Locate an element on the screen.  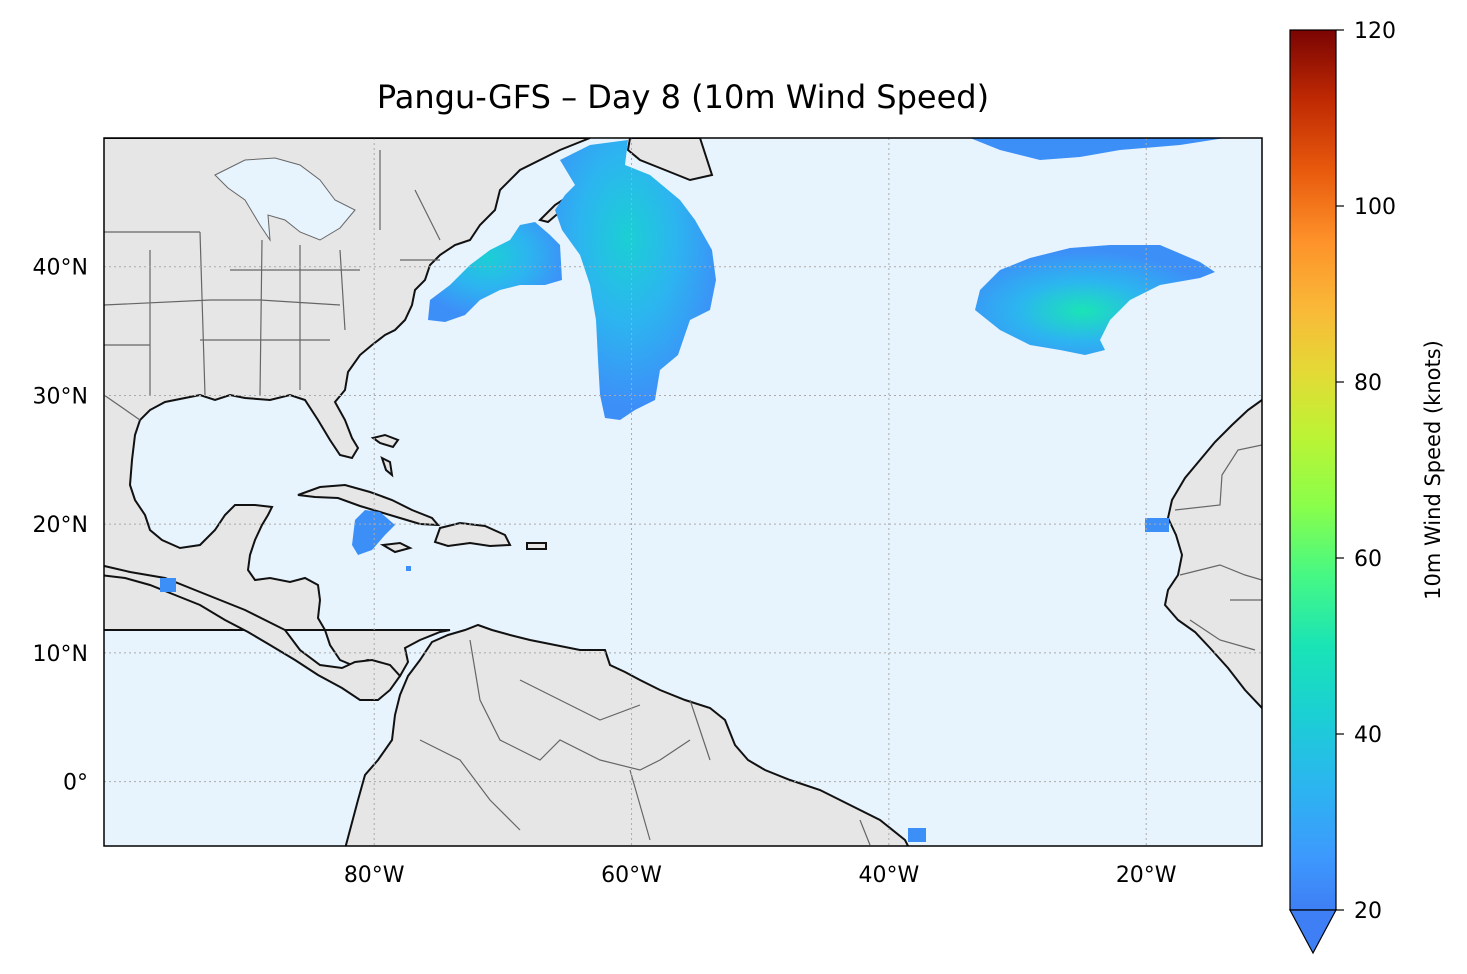
lat-tick-label: 0° is located at coordinates (75, 783).